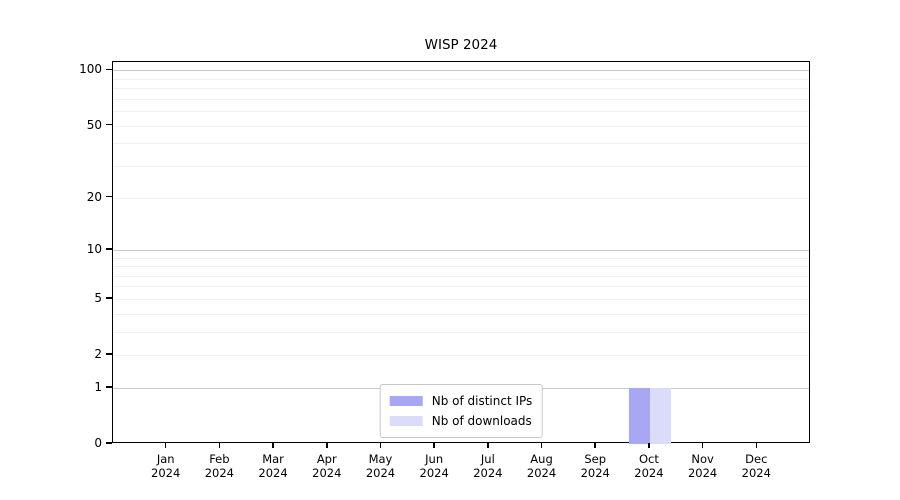 Image resolution: width=900 pixels, height=500 pixels. What do you see at coordinates (756, 466) in the screenshot?
I see `x-tick-label: Dec 2024` at bounding box center [756, 466].